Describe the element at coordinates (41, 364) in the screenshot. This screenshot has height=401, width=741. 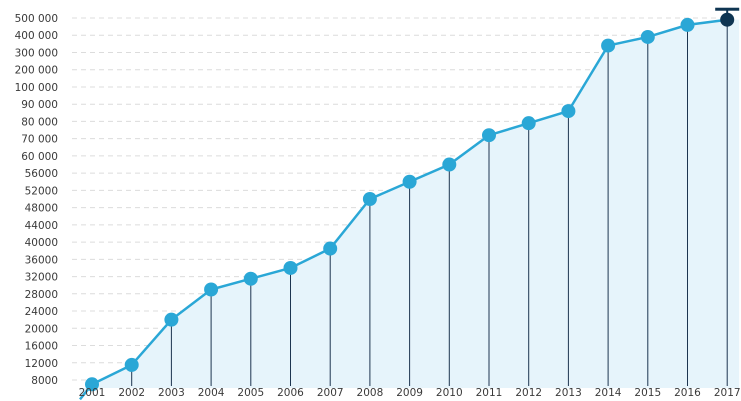
I see `y-tick-label: 12000` at that location.